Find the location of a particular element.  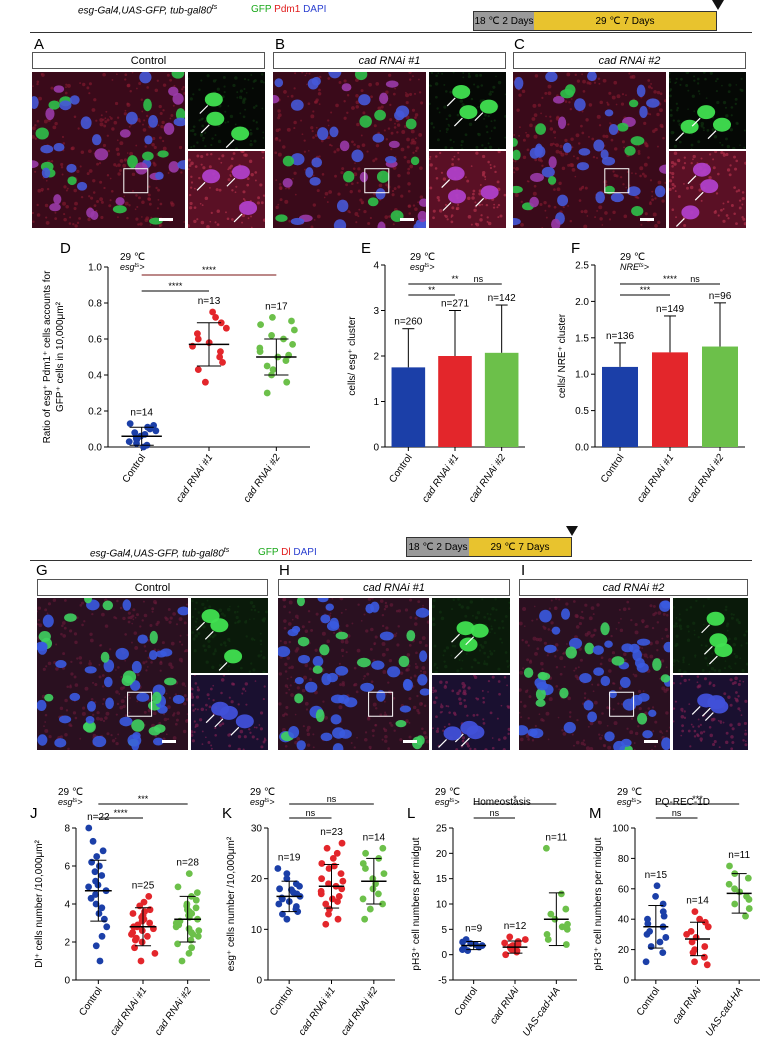

y-tick-label: 0.0 is located at coordinates (95, 448).